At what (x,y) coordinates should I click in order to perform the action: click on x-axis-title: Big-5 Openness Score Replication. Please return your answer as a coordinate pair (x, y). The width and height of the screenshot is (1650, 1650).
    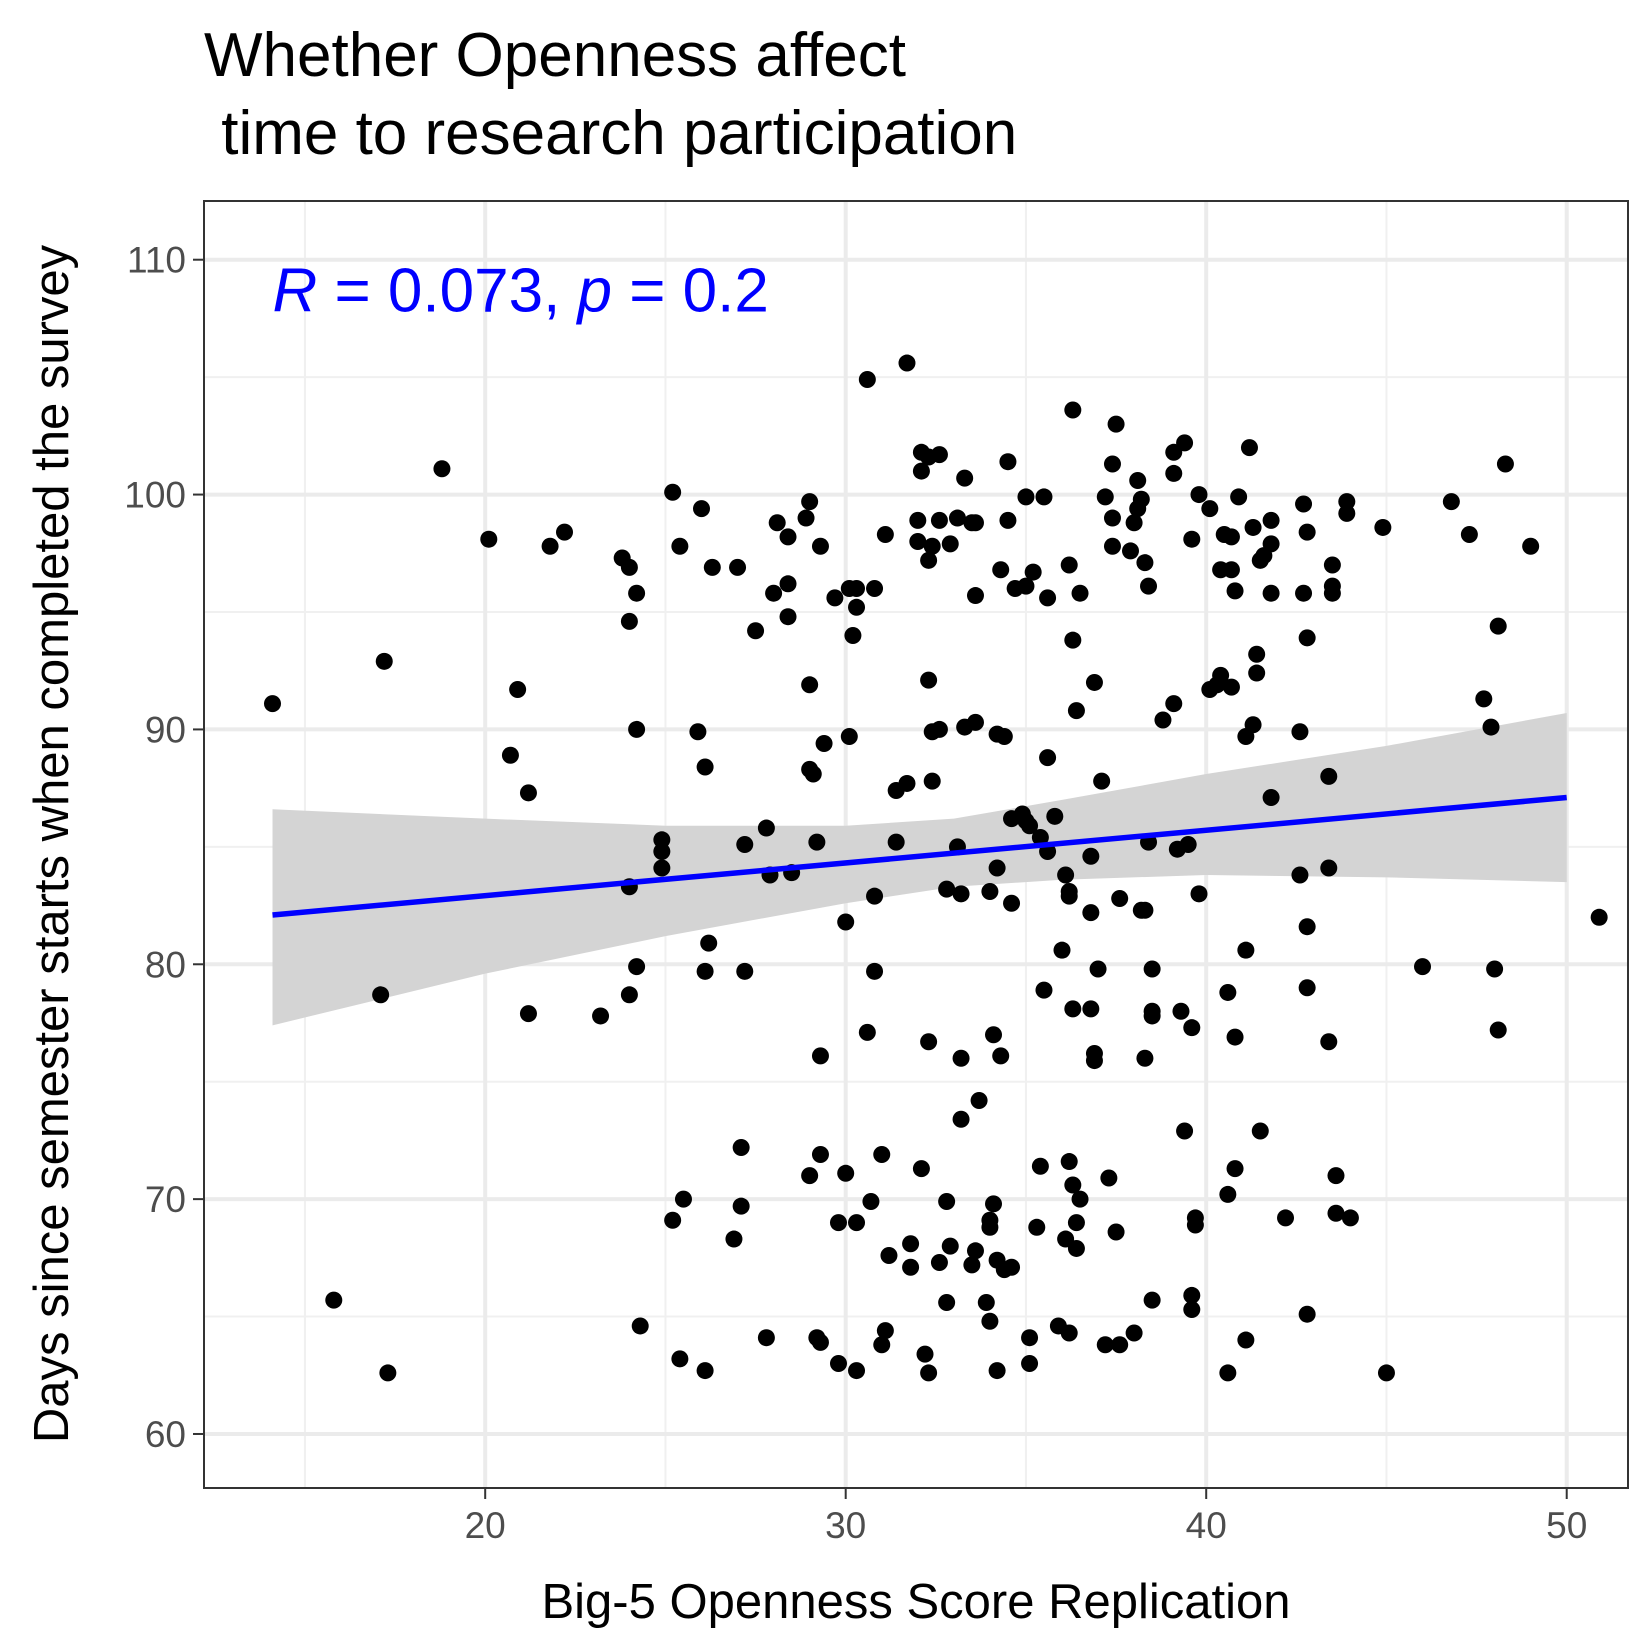
    Looking at the image, I should click on (915, 1602).